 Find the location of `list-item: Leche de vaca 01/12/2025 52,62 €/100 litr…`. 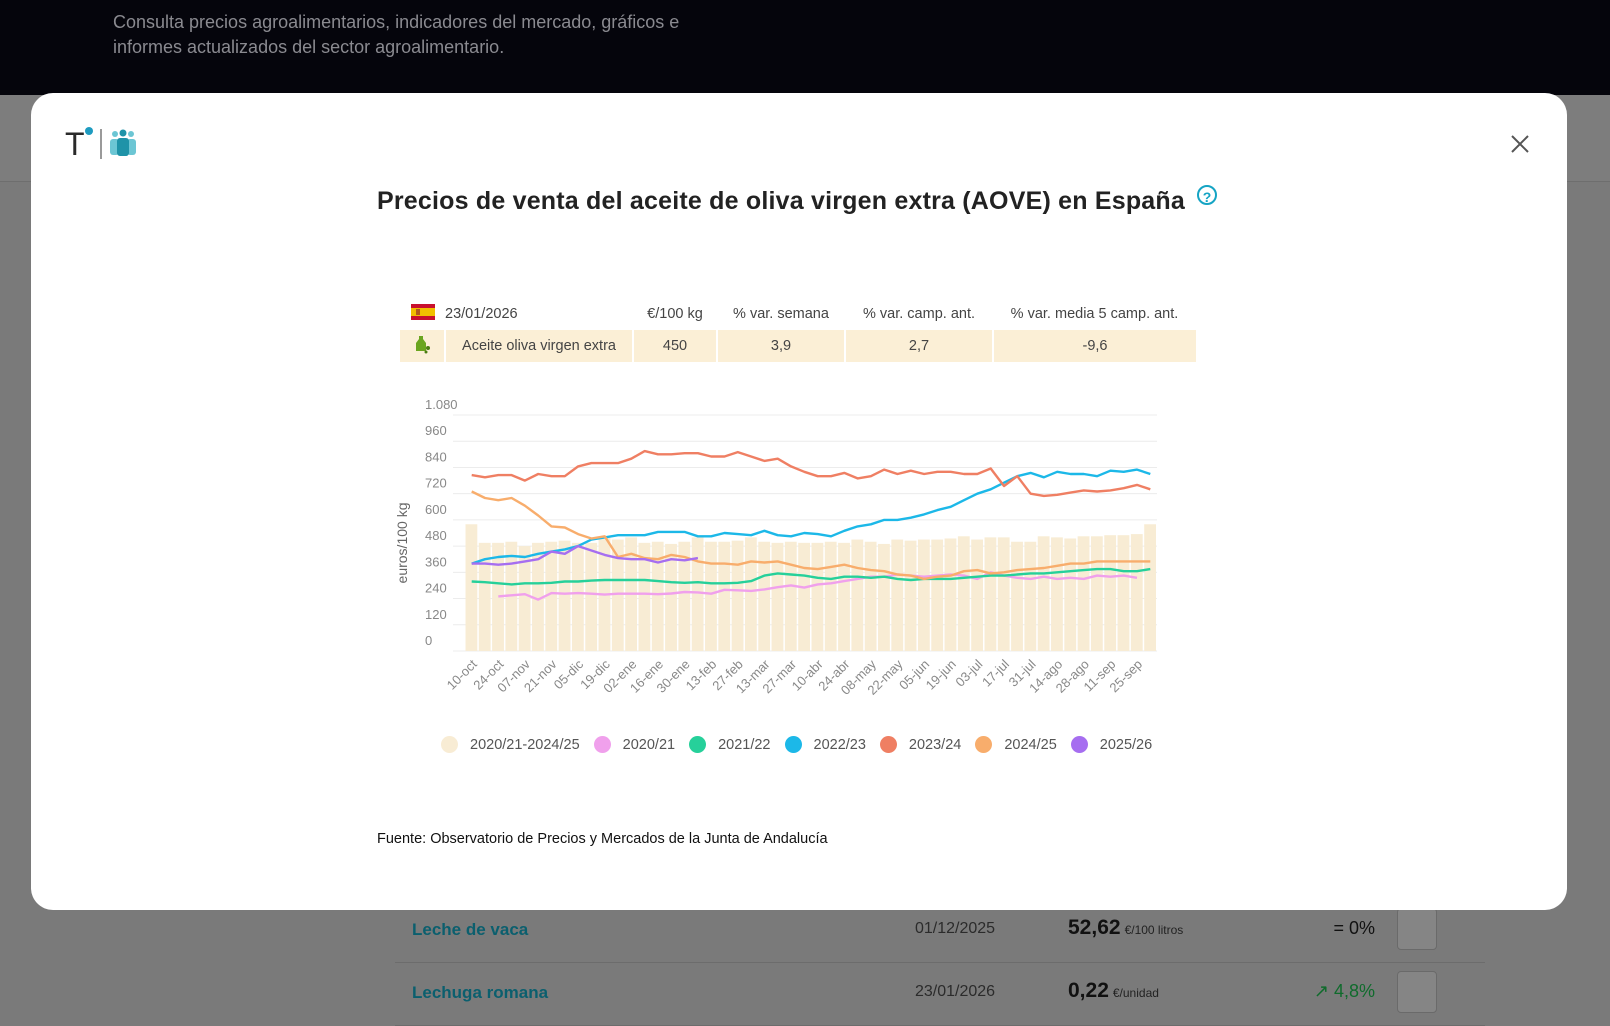

list-item: Leche de vaca 01/12/2025 52,62 €/100 litr… is located at coordinates (940, 931).